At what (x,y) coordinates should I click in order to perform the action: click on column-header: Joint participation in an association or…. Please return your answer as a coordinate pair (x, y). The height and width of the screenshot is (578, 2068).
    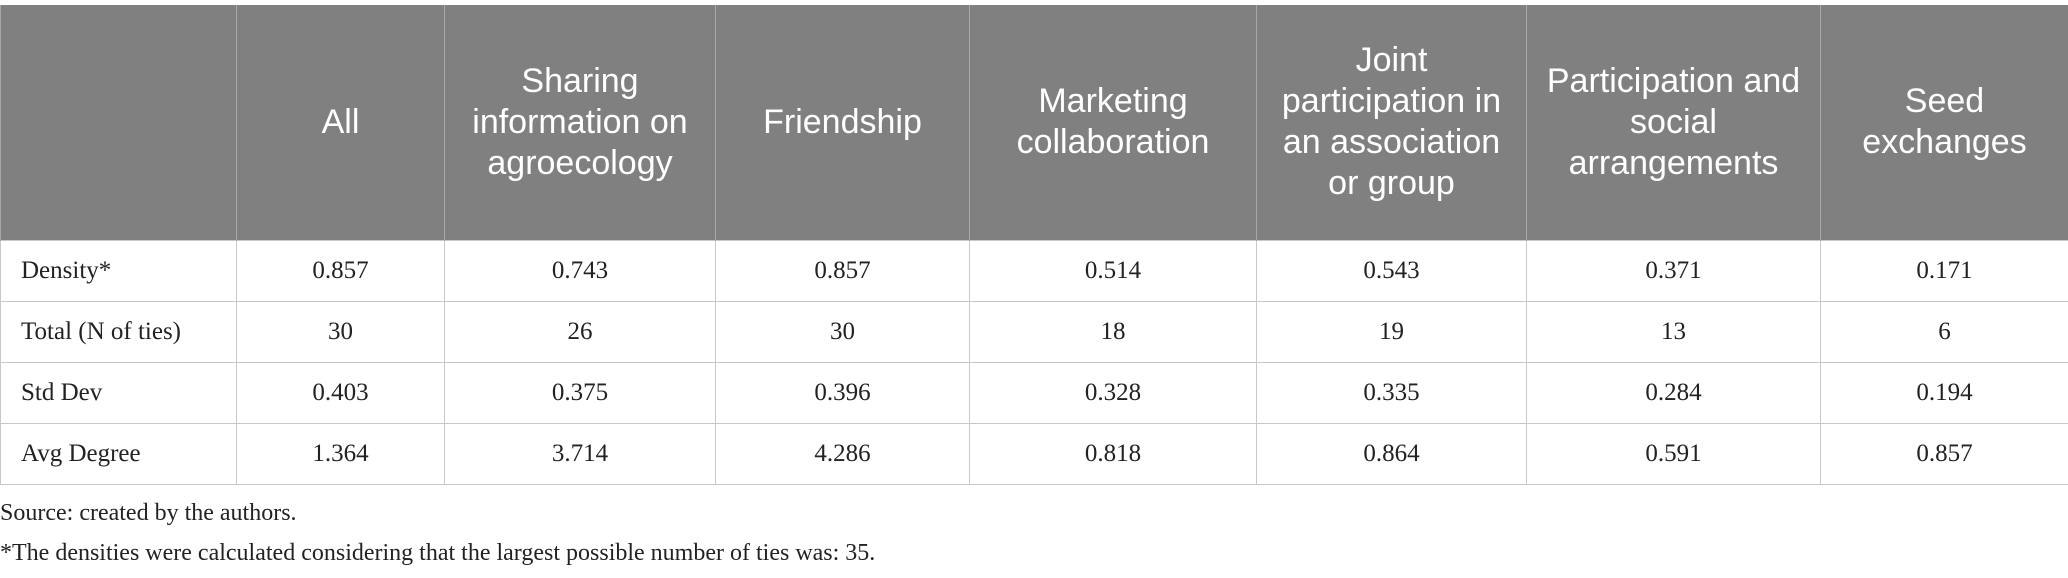
    Looking at the image, I should click on (1391, 122).